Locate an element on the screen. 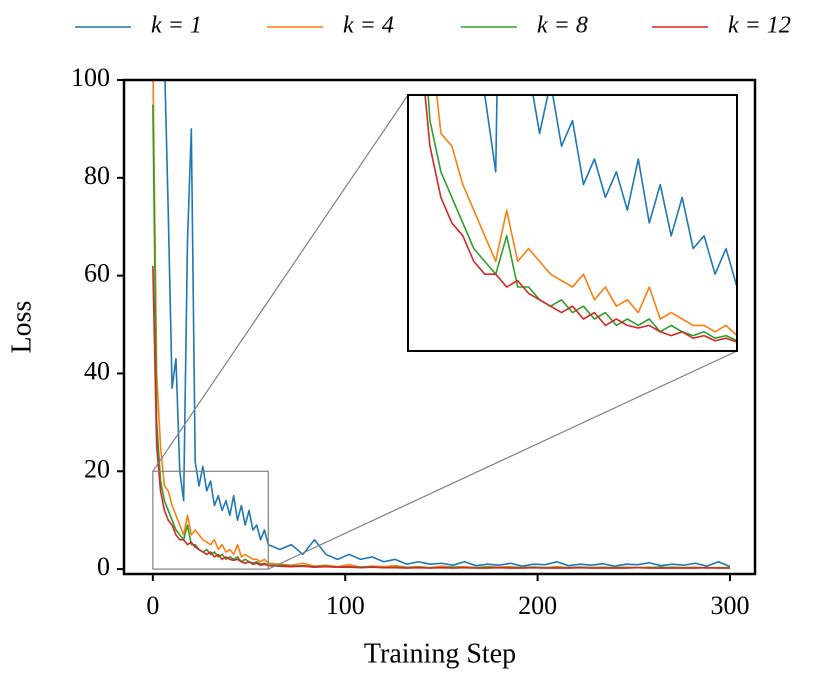  x-tick-label: 100 is located at coordinates (345, 605).